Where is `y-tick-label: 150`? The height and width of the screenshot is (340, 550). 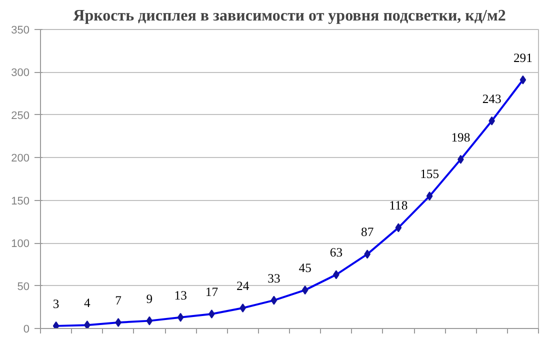
y-tick-label: 150 is located at coordinates (20, 201).